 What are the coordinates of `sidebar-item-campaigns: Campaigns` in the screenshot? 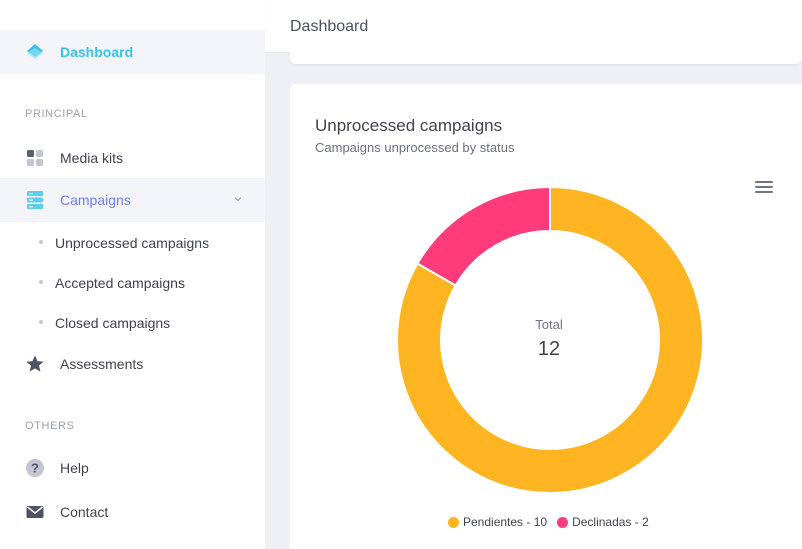 It's located at (132, 200).